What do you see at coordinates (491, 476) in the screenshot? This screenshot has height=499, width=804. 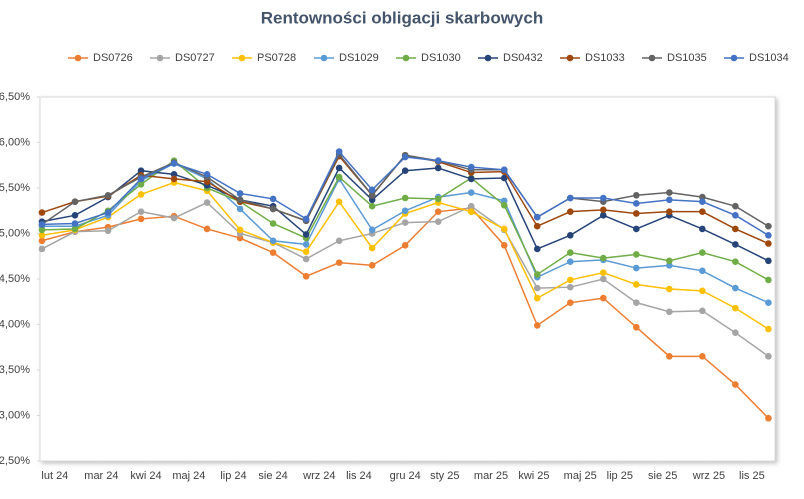 I see `x-tick-label: mar 25` at bounding box center [491, 476].